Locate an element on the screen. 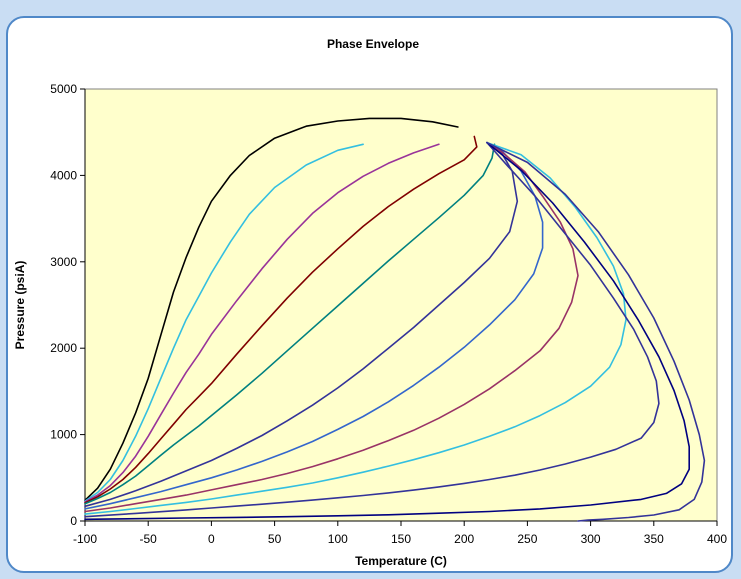 The width and height of the screenshot is (741, 579). x-tick-label: 100 is located at coordinates (338, 539).